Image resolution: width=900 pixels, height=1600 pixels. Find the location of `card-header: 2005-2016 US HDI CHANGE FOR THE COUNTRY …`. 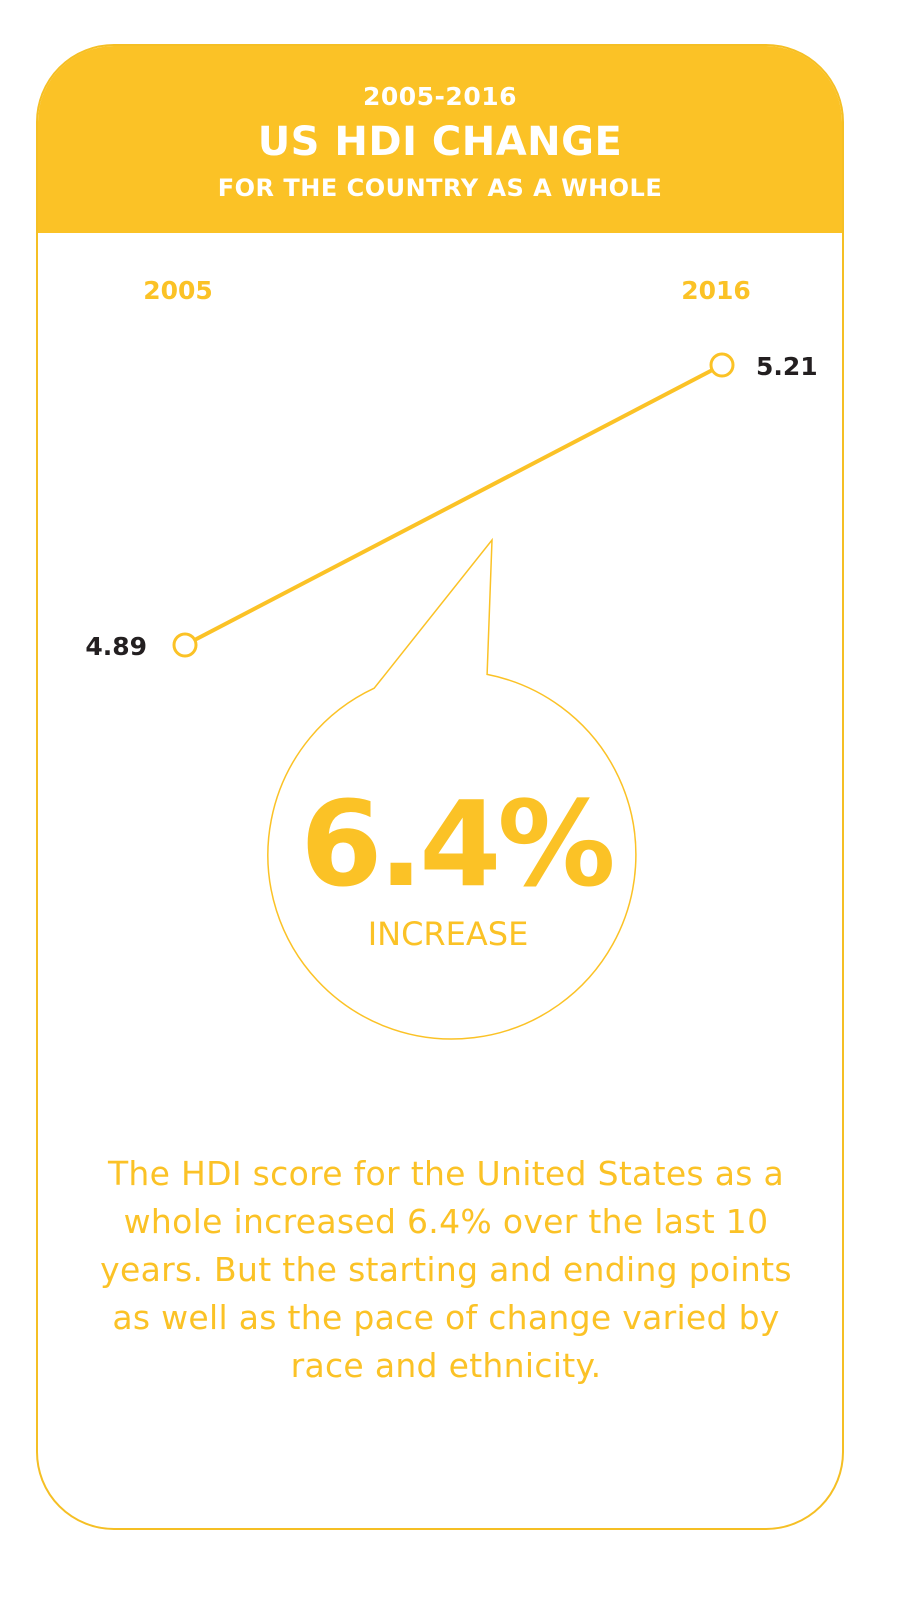

card-header: 2005-2016 US HDI CHANGE FOR THE COUNTRY … is located at coordinates (440, 139).